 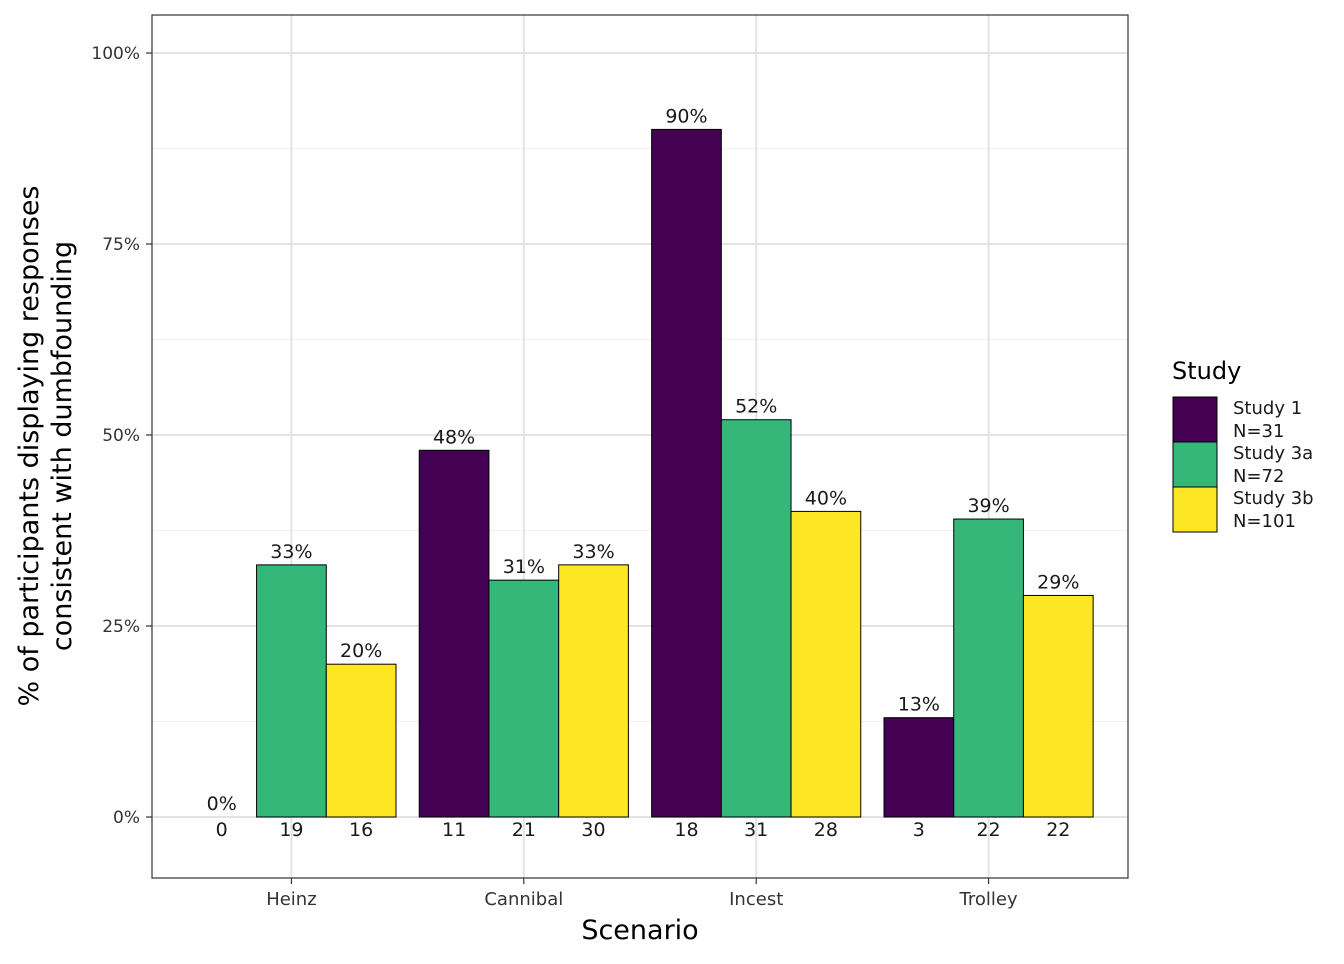 What do you see at coordinates (1258, 431) in the screenshot?
I see `legend-sublabel: N=31` at bounding box center [1258, 431].